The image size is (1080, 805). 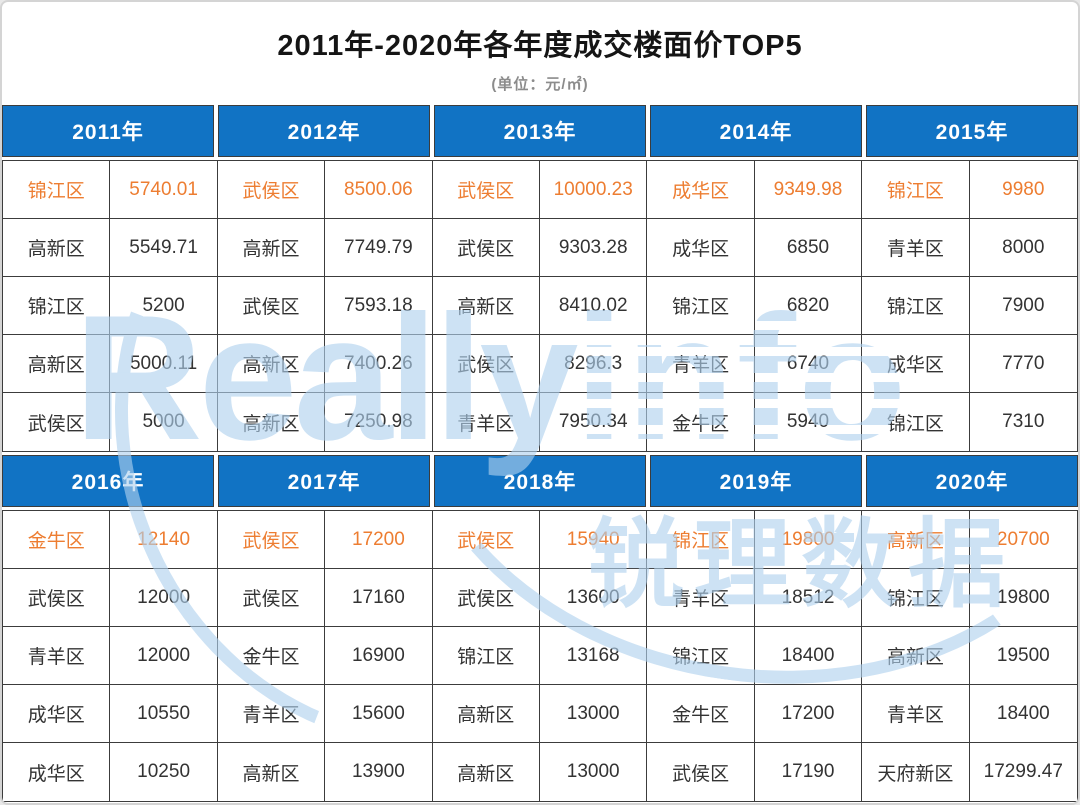 I want to click on page-title: 2011年-2020年各年度成交楼面价TOP5, so click(x=540, y=46).